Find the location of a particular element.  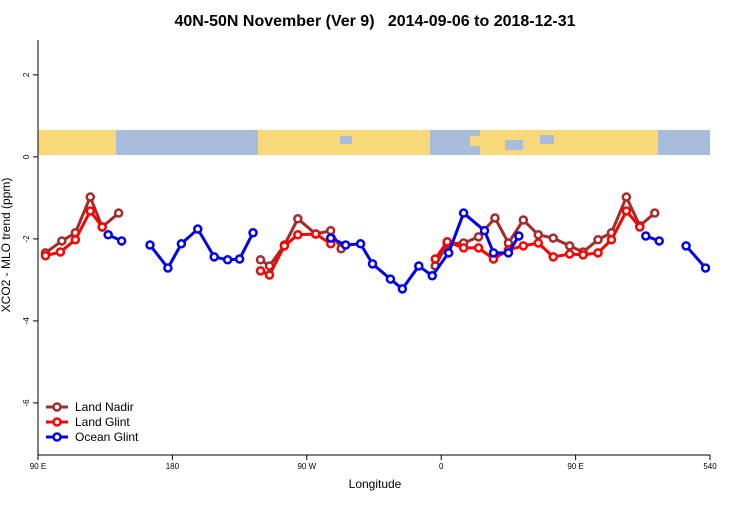

y-tick-label: -2 is located at coordinates (26, 239).